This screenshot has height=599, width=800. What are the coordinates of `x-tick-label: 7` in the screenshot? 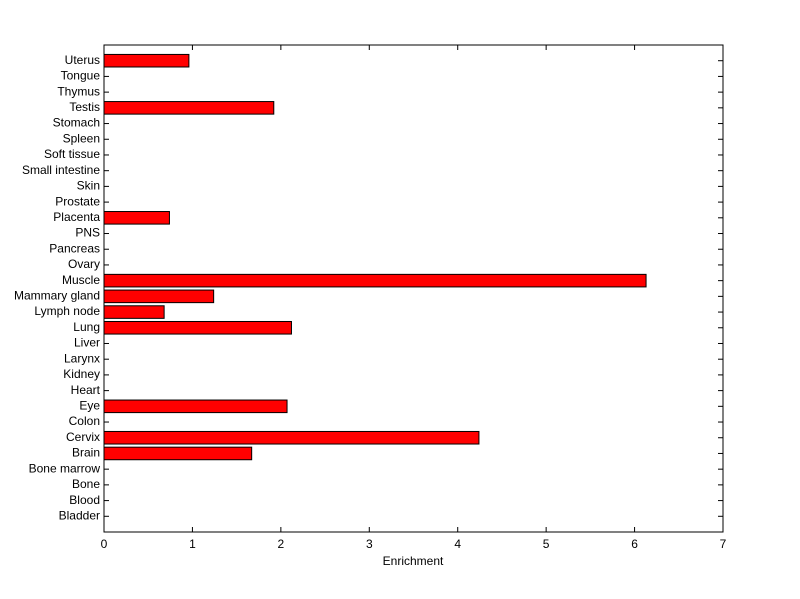 It's located at (723, 544).